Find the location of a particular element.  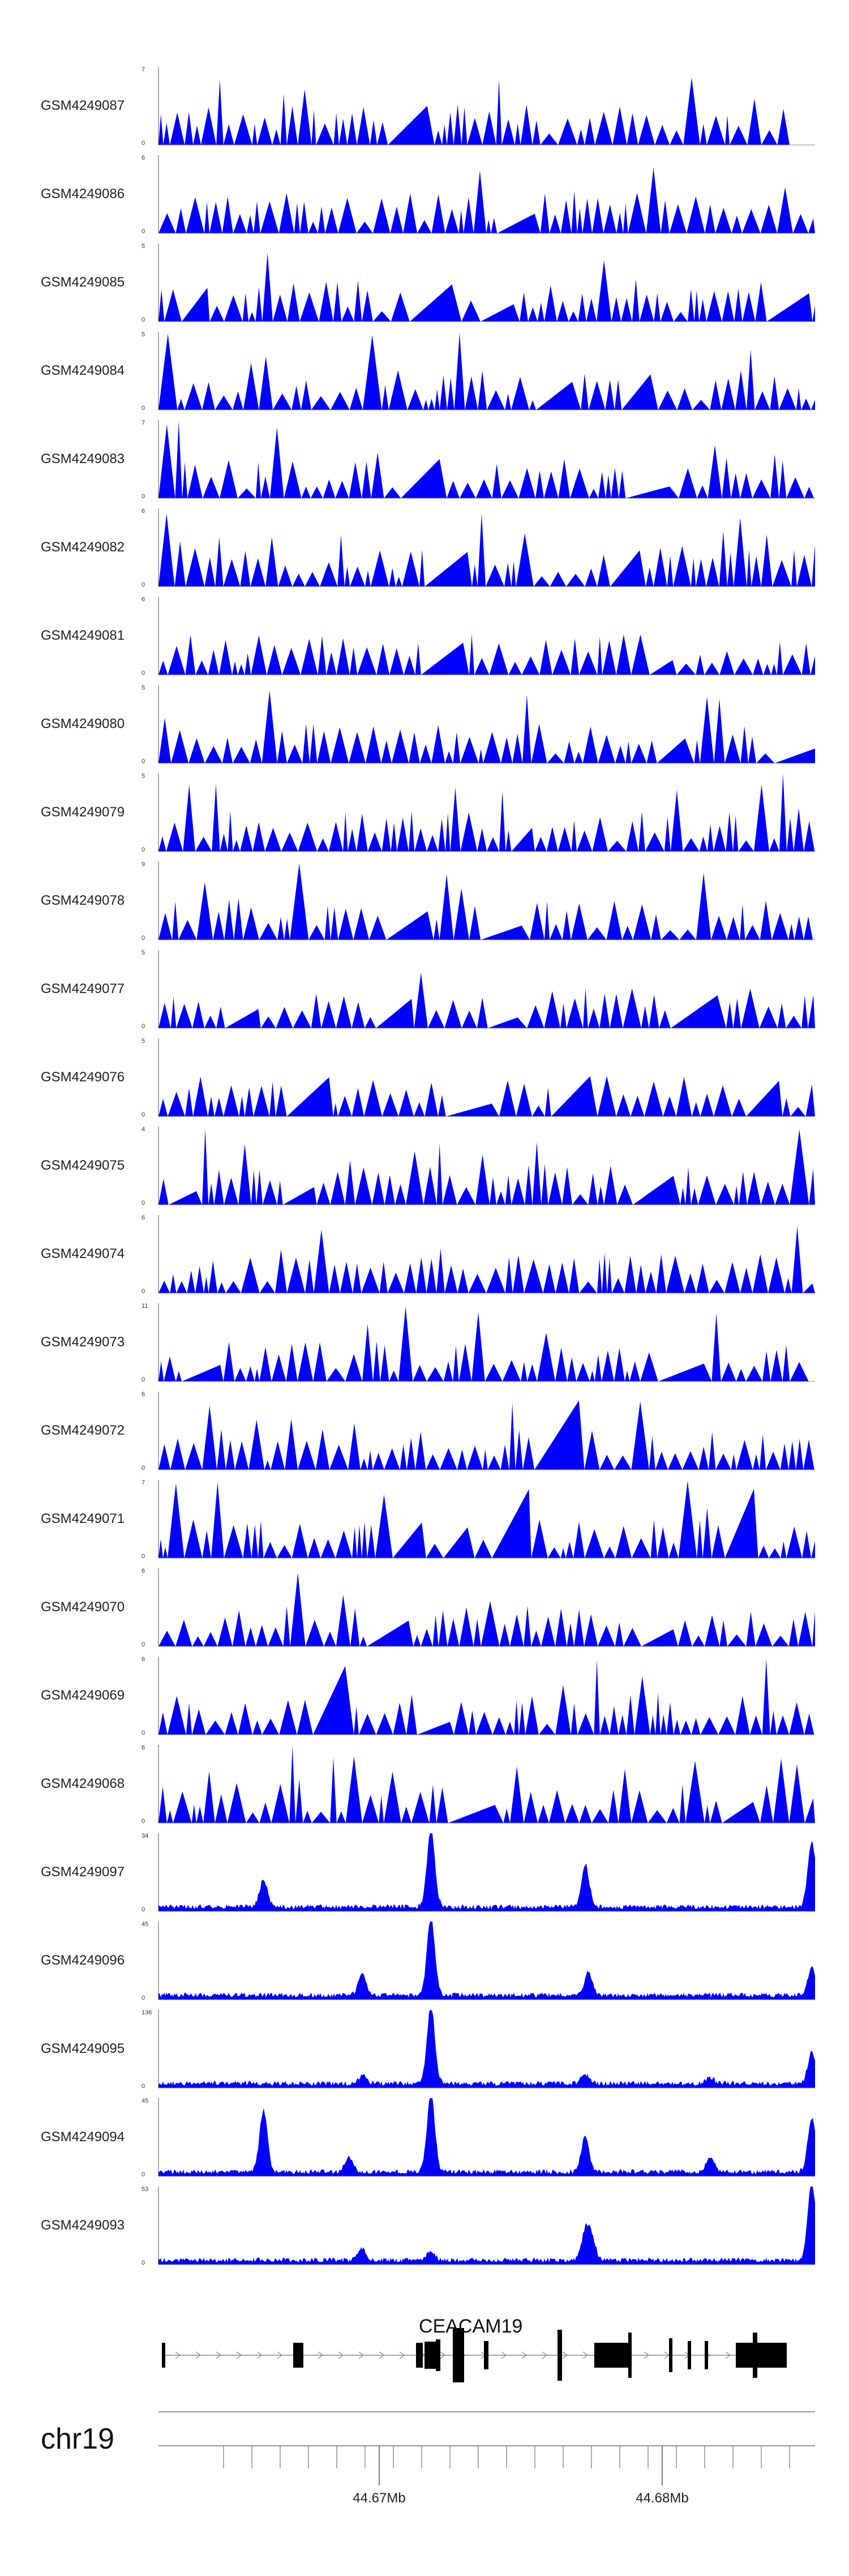

track-label: GSM4249069 is located at coordinates (83, 1695).